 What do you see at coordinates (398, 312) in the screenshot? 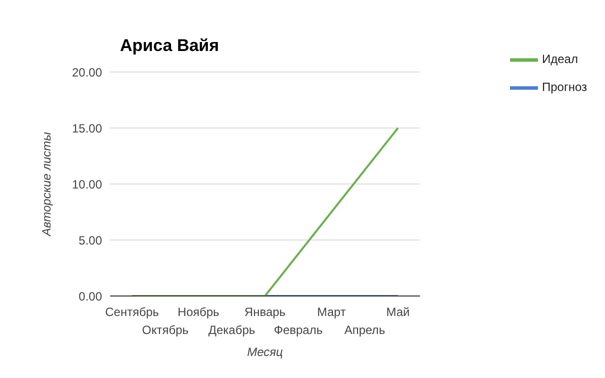
I see `x-tick-label: Май` at bounding box center [398, 312].